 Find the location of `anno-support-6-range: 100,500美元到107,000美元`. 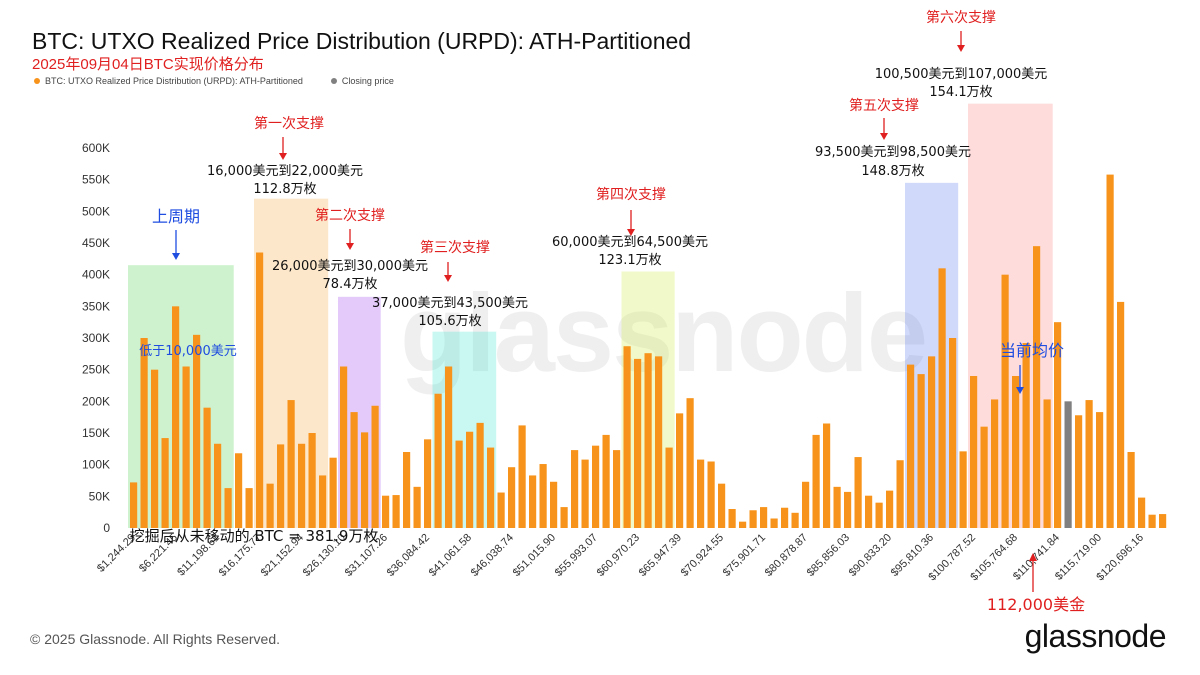

anno-support-6-range: 100,500美元到107,000美元 is located at coordinates (961, 74).